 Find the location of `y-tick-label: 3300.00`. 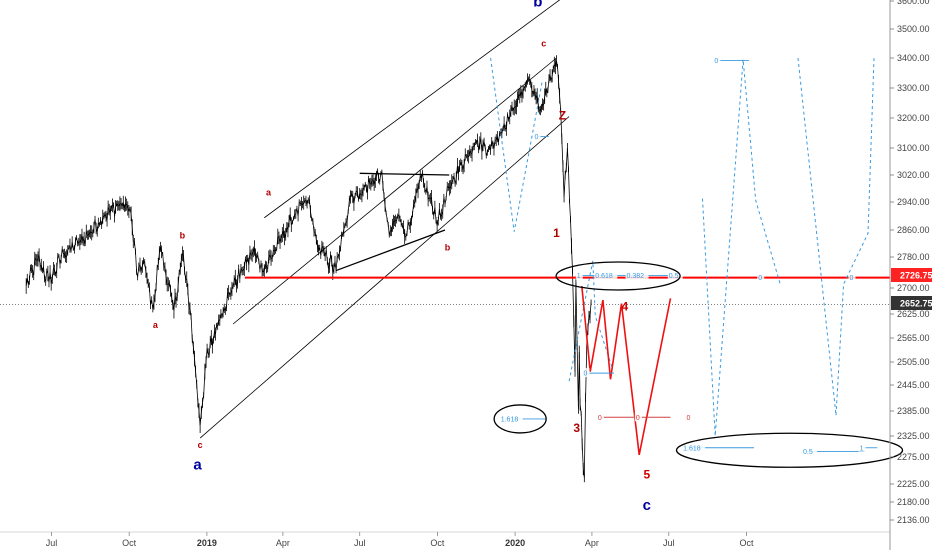

y-tick-label: 3300.00 is located at coordinates (913, 88).